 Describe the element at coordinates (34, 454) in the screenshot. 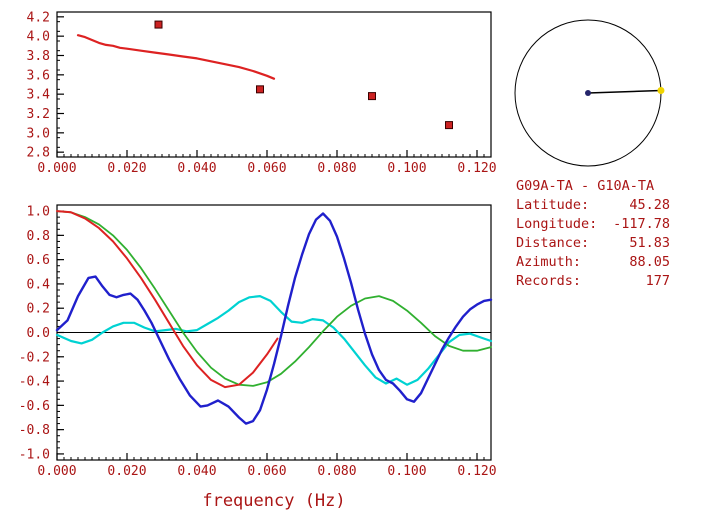

I see `svg-text: -1.0` at that location.